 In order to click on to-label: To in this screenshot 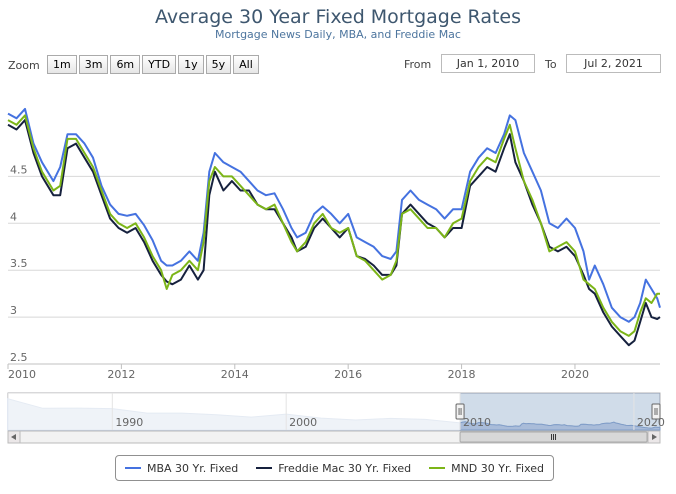, I will do `click(551, 64)`.